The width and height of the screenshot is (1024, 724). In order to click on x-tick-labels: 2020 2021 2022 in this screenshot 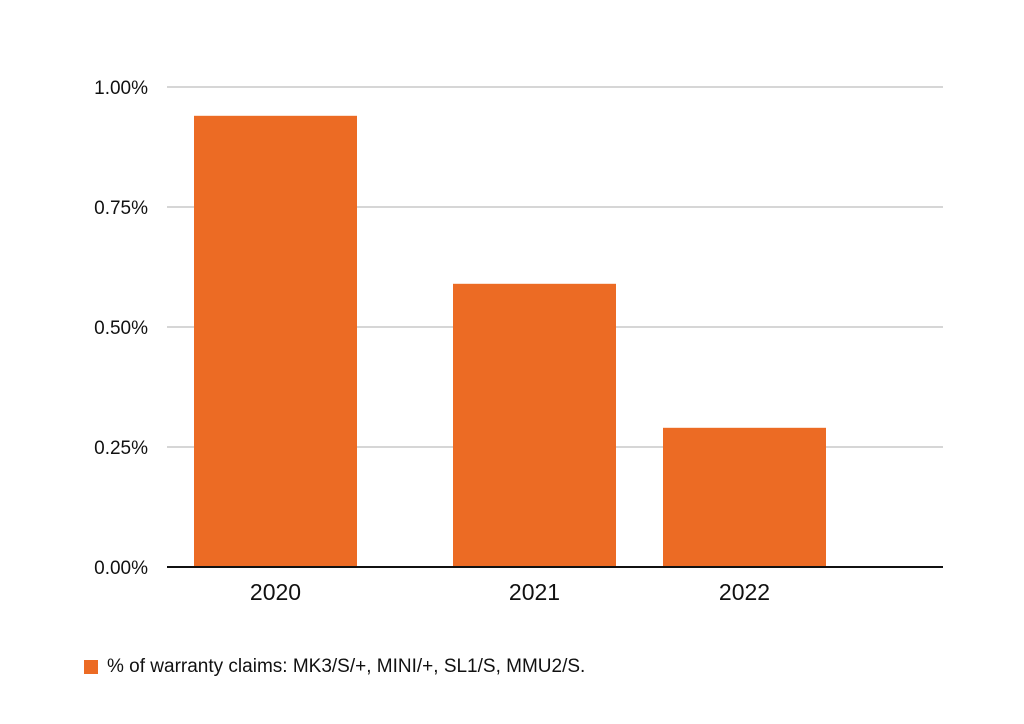, I will do `click(510, 592)`.